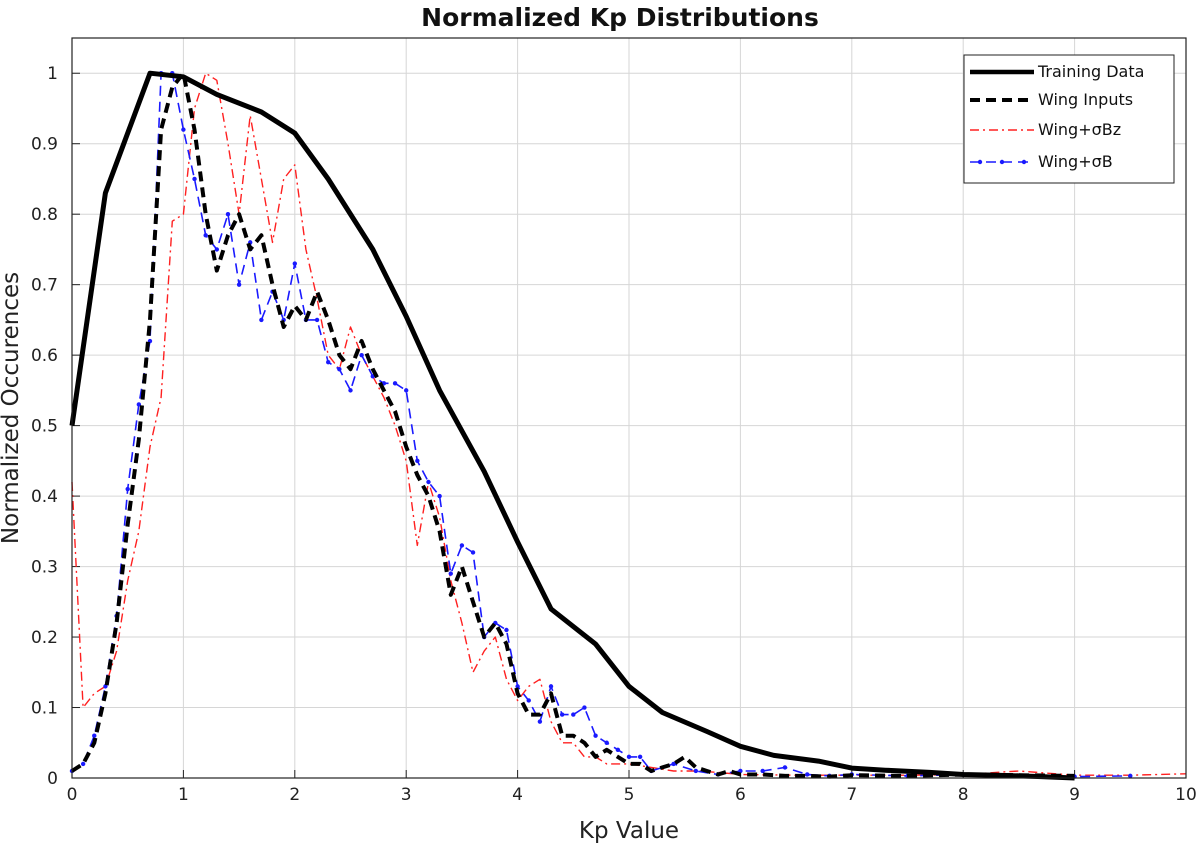 The height and width of the screenshot is (851, 1200). I want to click on x-tick-label: 5, so click(629, 795).